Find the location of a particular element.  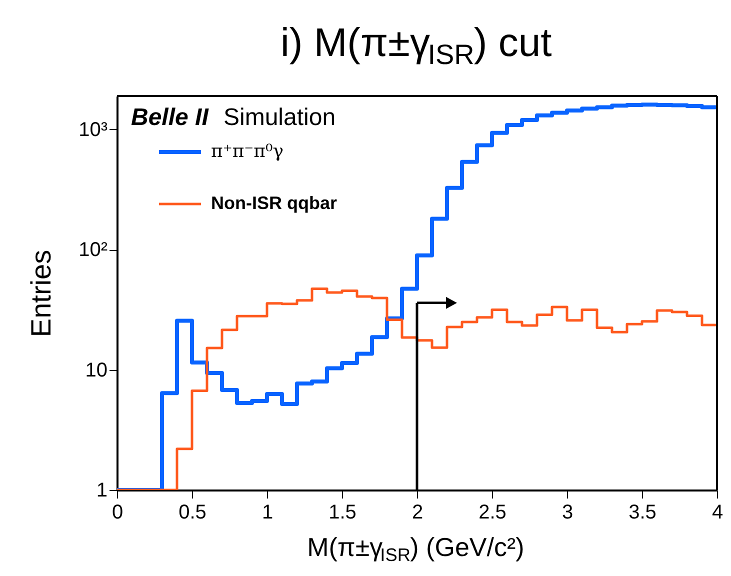

x-tick-label: 2.5 is located at coordinates (492, 513).